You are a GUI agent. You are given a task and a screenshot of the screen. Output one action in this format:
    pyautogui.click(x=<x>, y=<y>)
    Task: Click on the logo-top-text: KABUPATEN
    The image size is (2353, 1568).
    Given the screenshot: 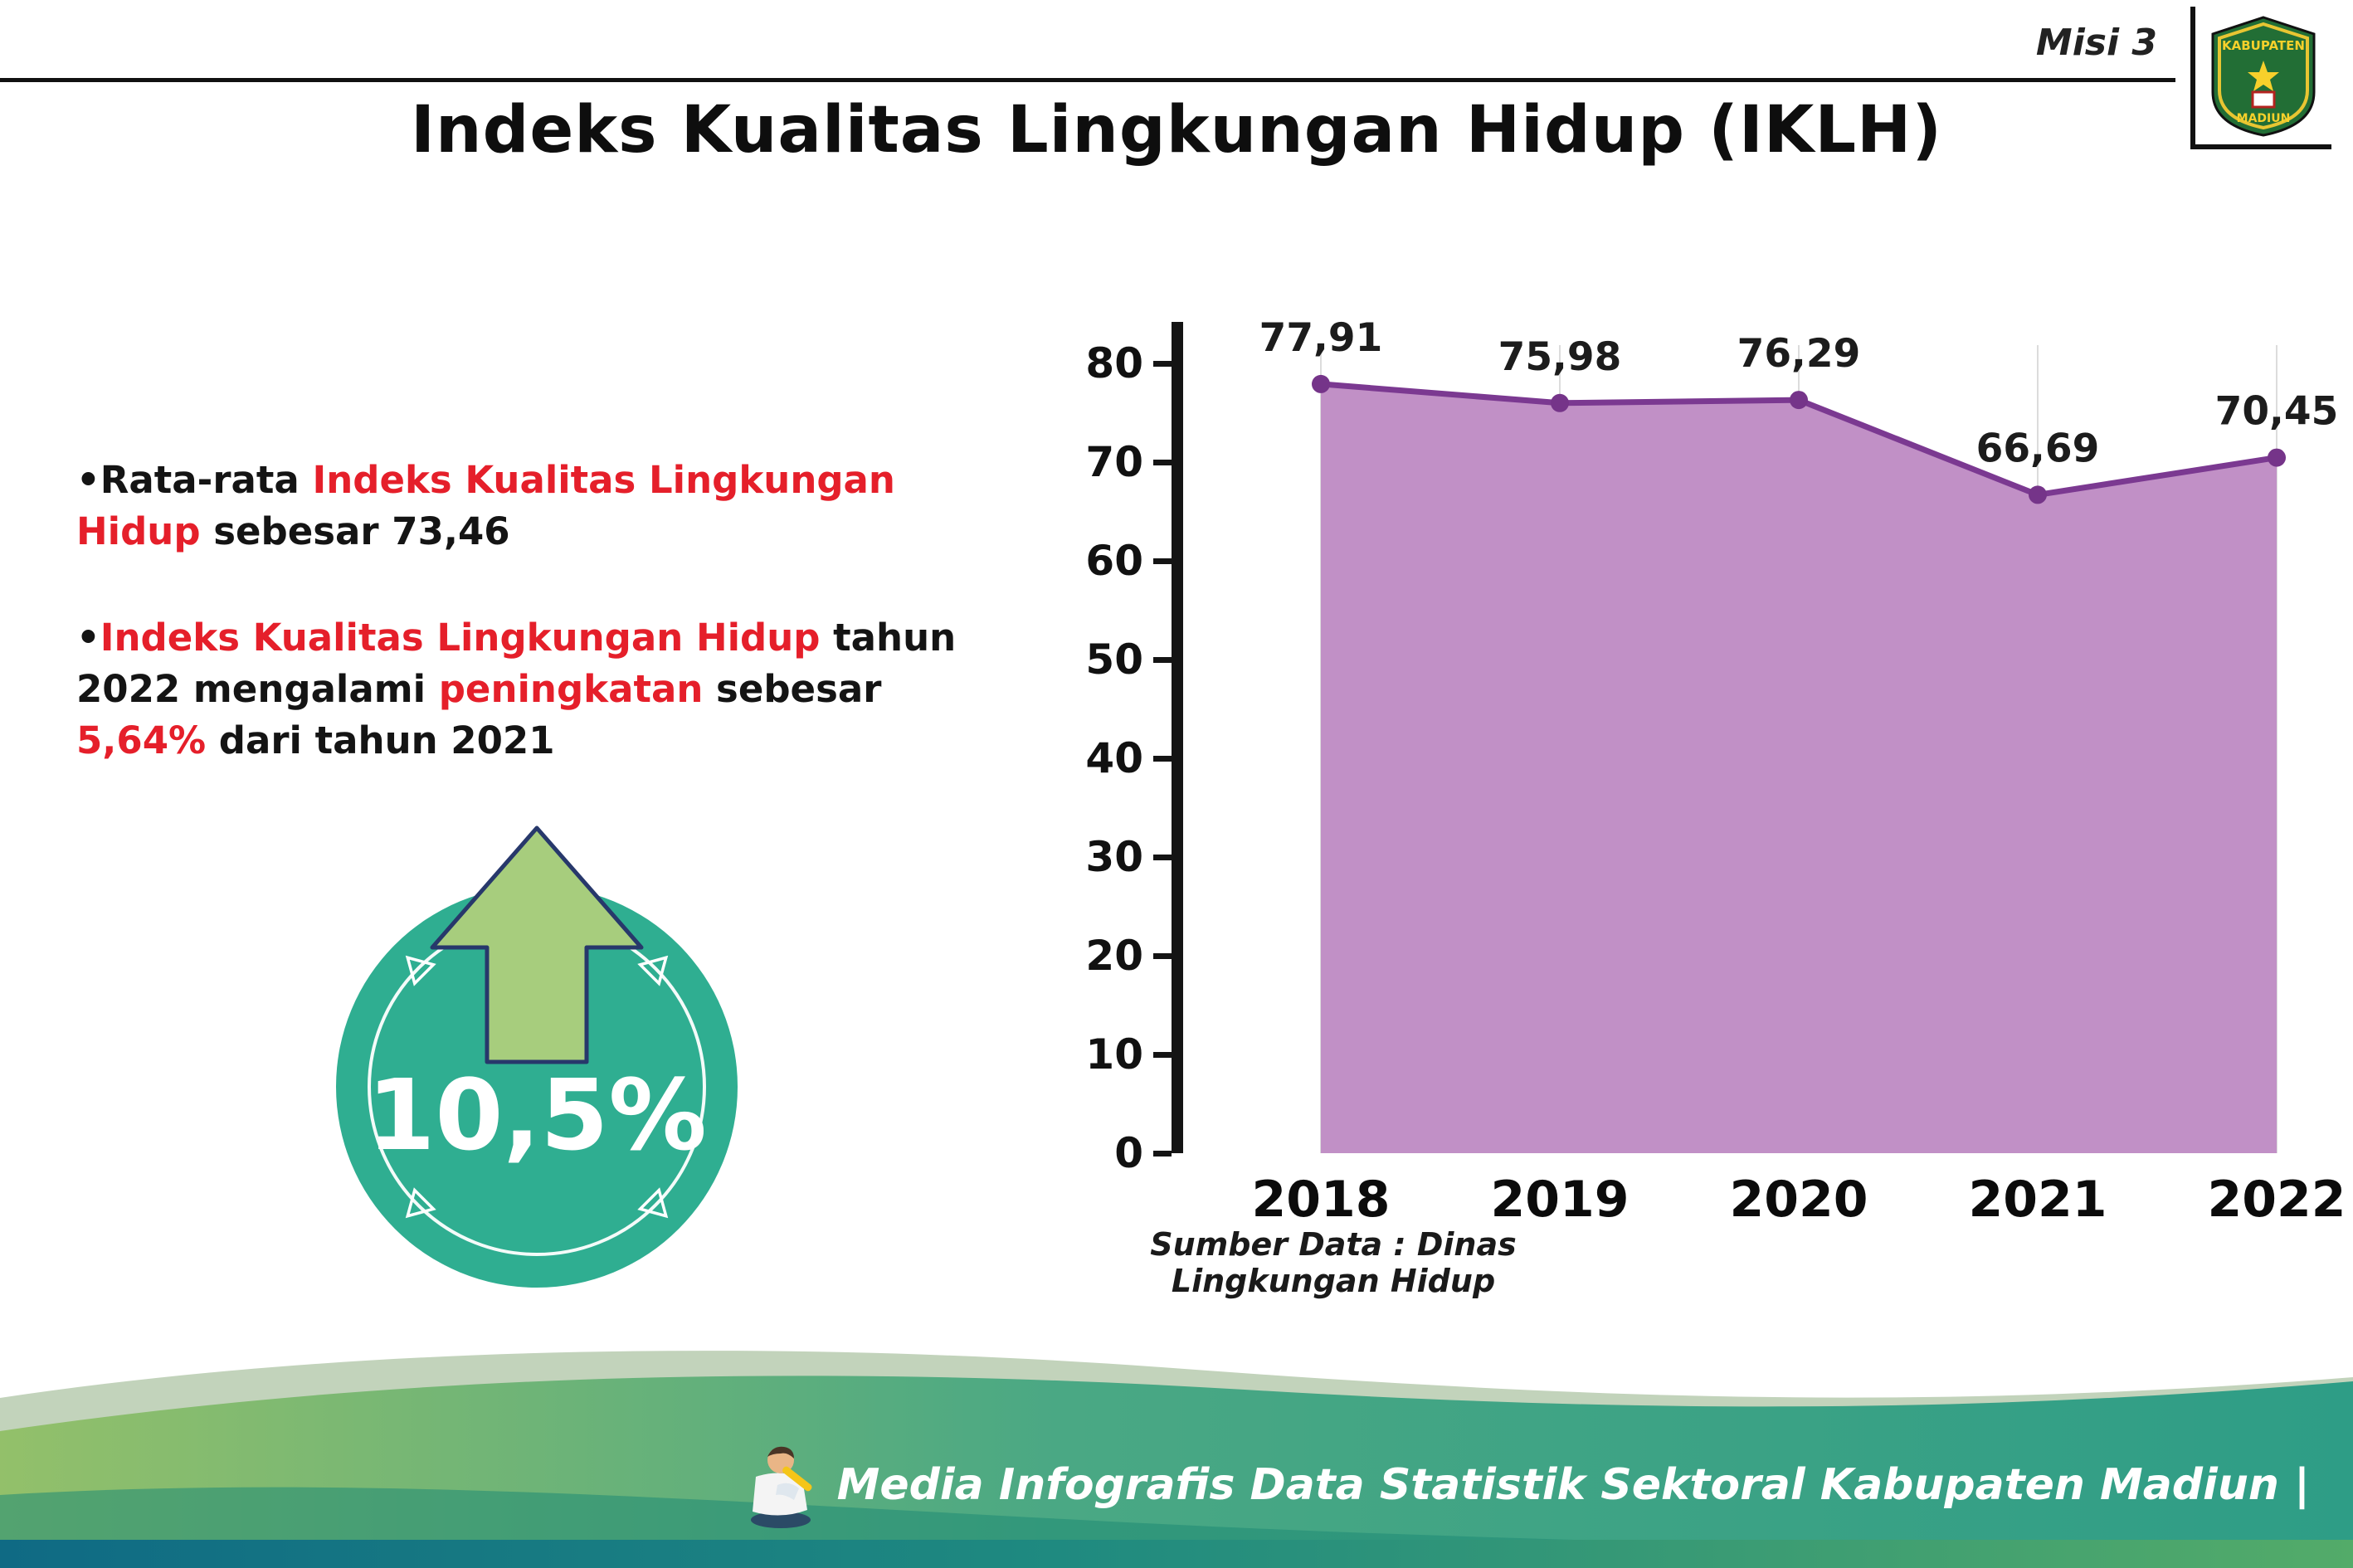 What is the action you would take?
    pyautogui.click(x=2263, y=45)
    